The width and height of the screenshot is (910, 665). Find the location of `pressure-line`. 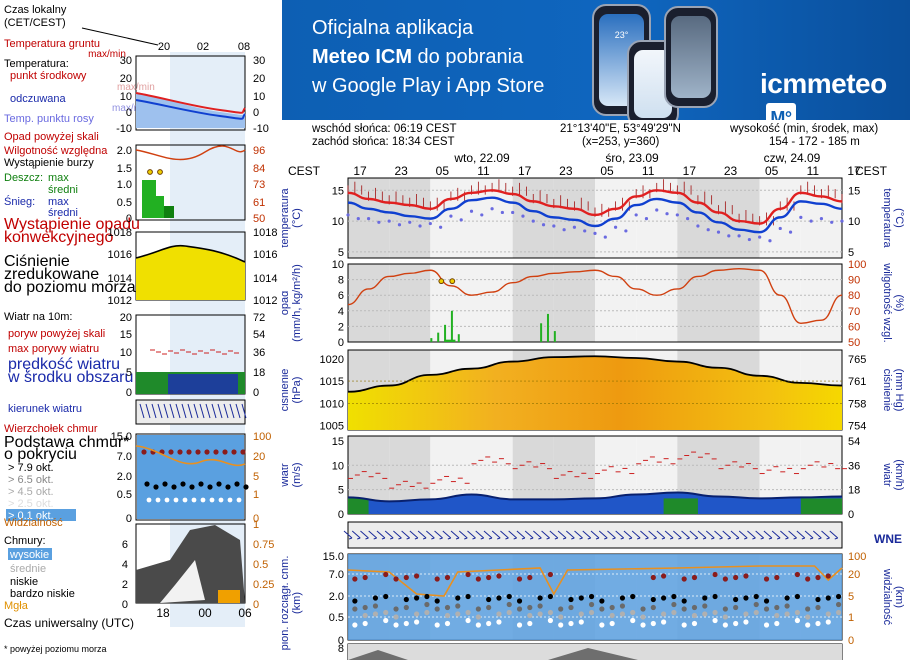

pressure-line is located at coordinates (595, 374).